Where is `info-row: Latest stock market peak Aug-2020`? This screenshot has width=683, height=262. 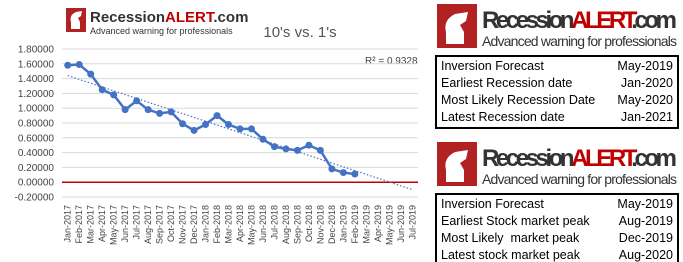
info-row: Latest stock market peak Aug-2020 is located at coordinates (557, 254).